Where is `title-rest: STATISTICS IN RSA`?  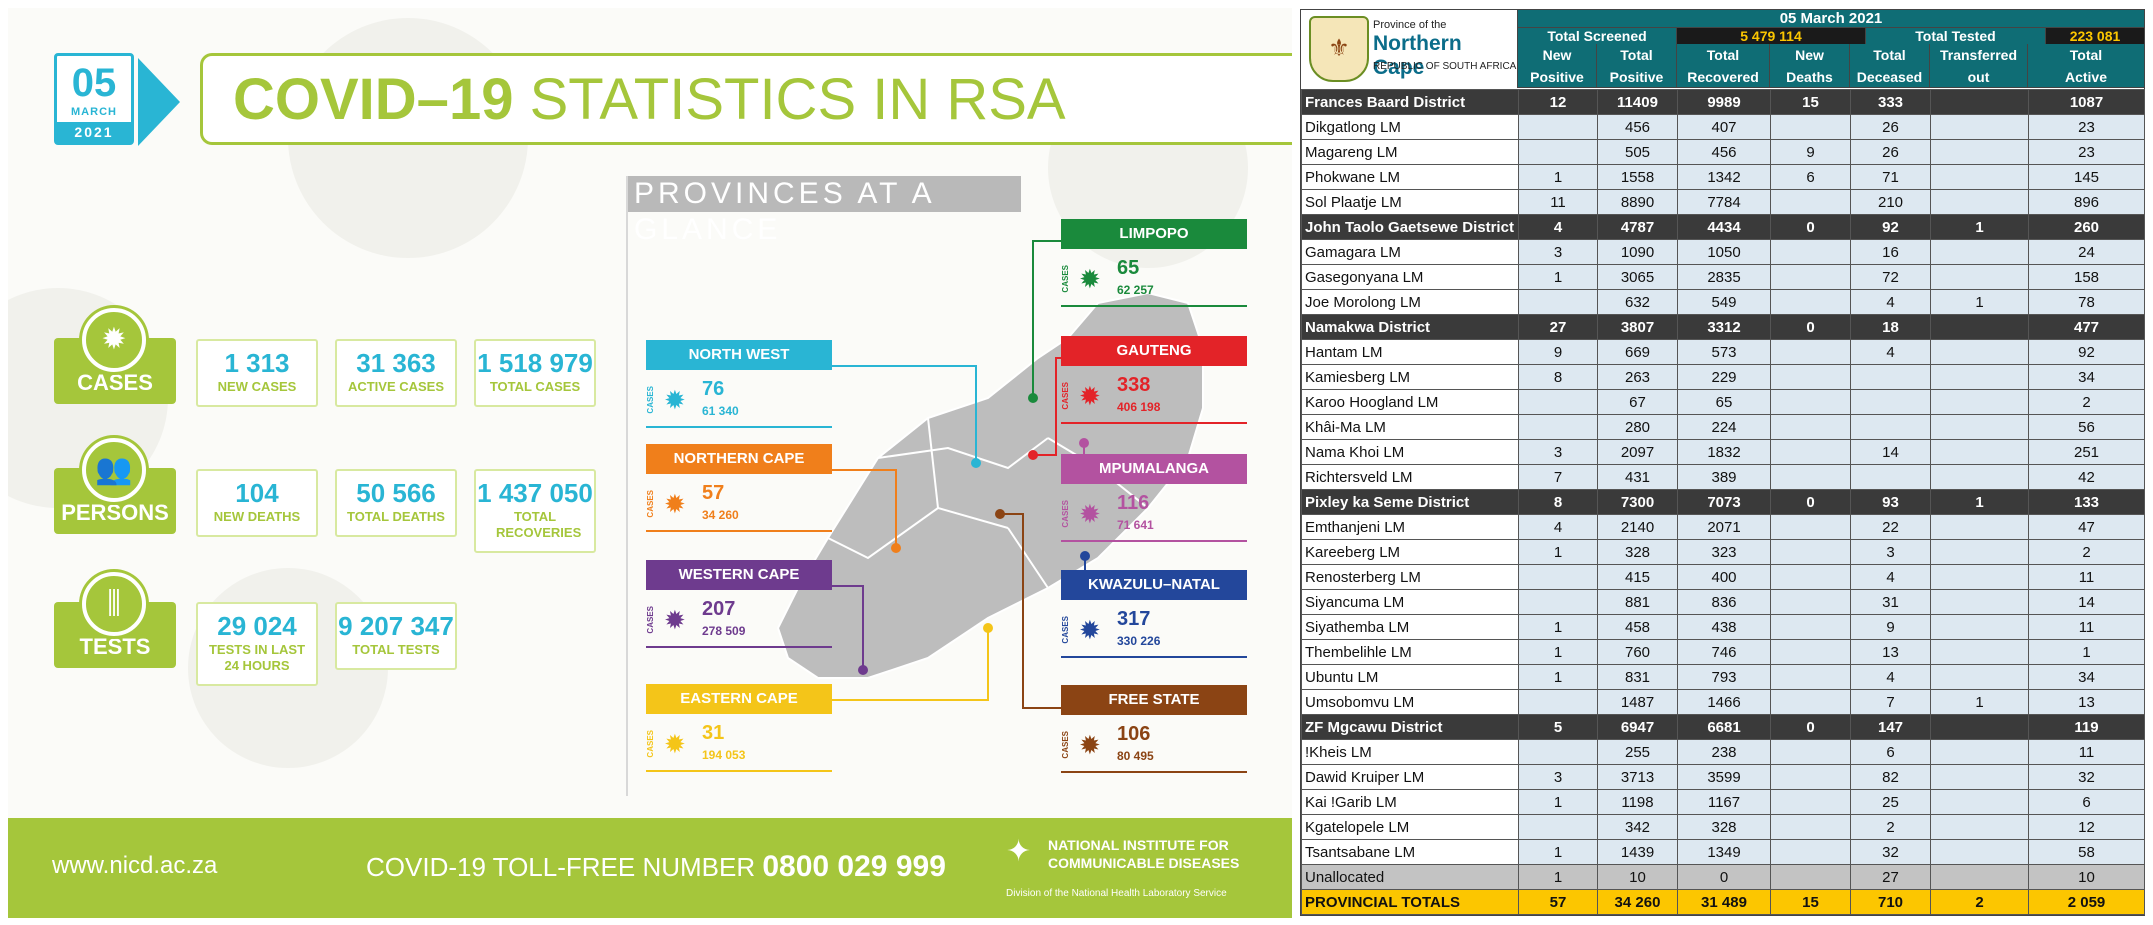 title-rest: STATISTICS IN RSA is located at coordinates (797, 99).